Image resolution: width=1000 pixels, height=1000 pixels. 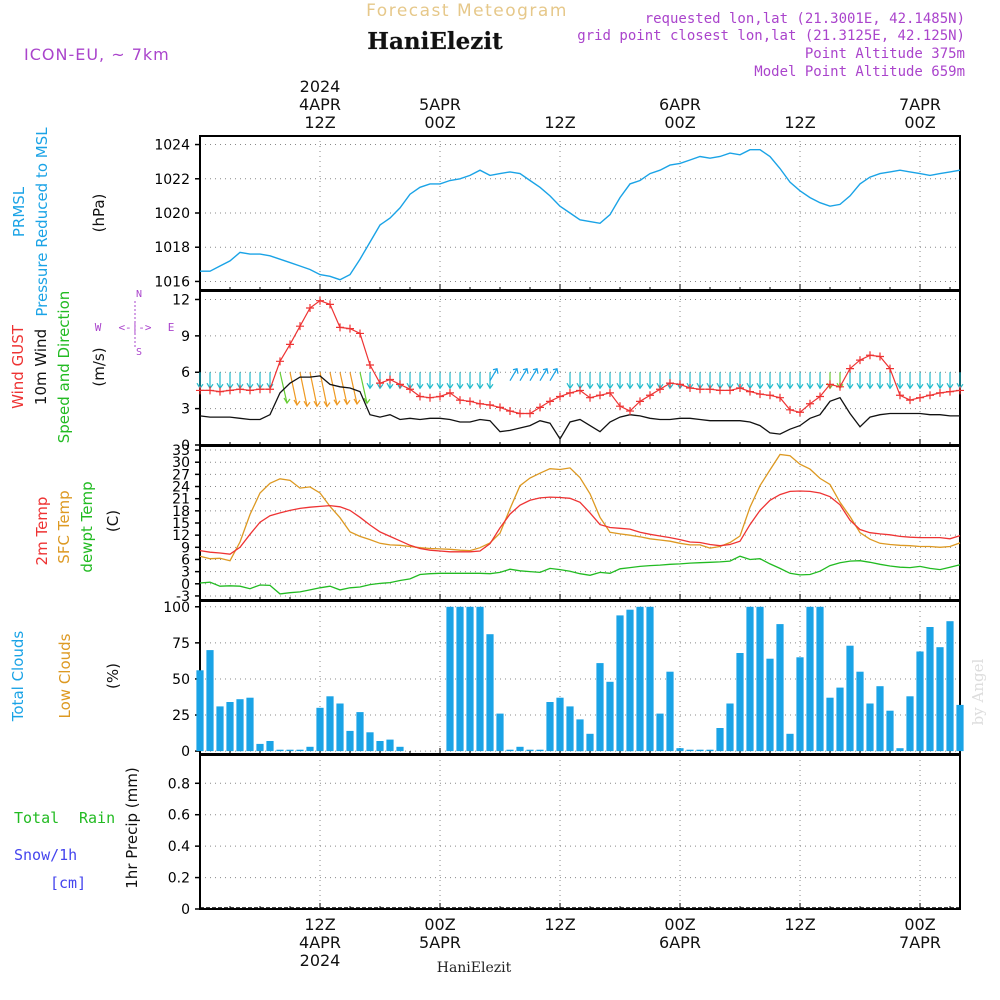 What do you see at coordinates (181, 644) in the screenshot?
I see `y-tick-label: 75` at bounding box center [181, 644].